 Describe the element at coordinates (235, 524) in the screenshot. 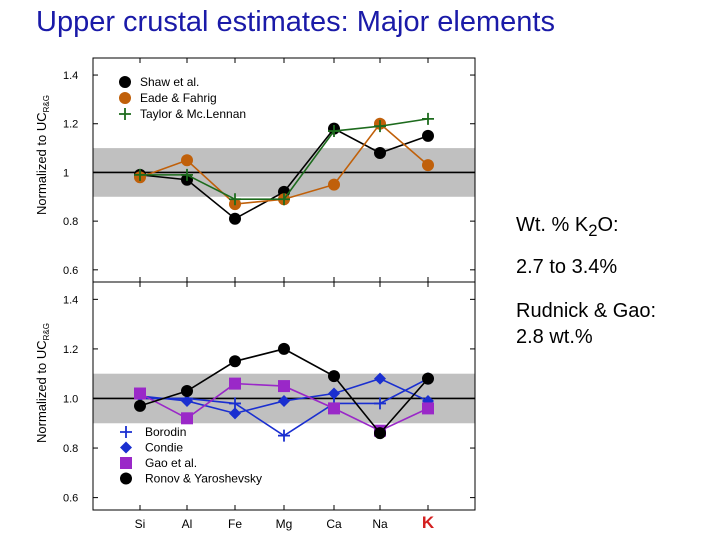

I see `x-category-label-fe: Fe` at that location.